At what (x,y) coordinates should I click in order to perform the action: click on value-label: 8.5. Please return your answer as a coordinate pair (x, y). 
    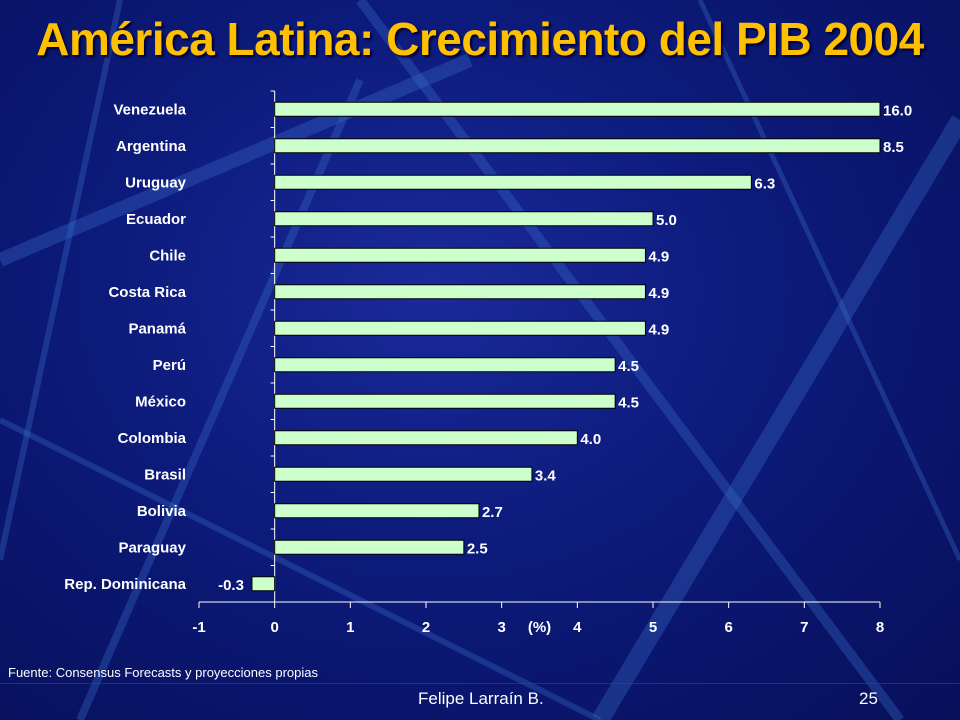
    Looking at the image, I should click on (893, 147).